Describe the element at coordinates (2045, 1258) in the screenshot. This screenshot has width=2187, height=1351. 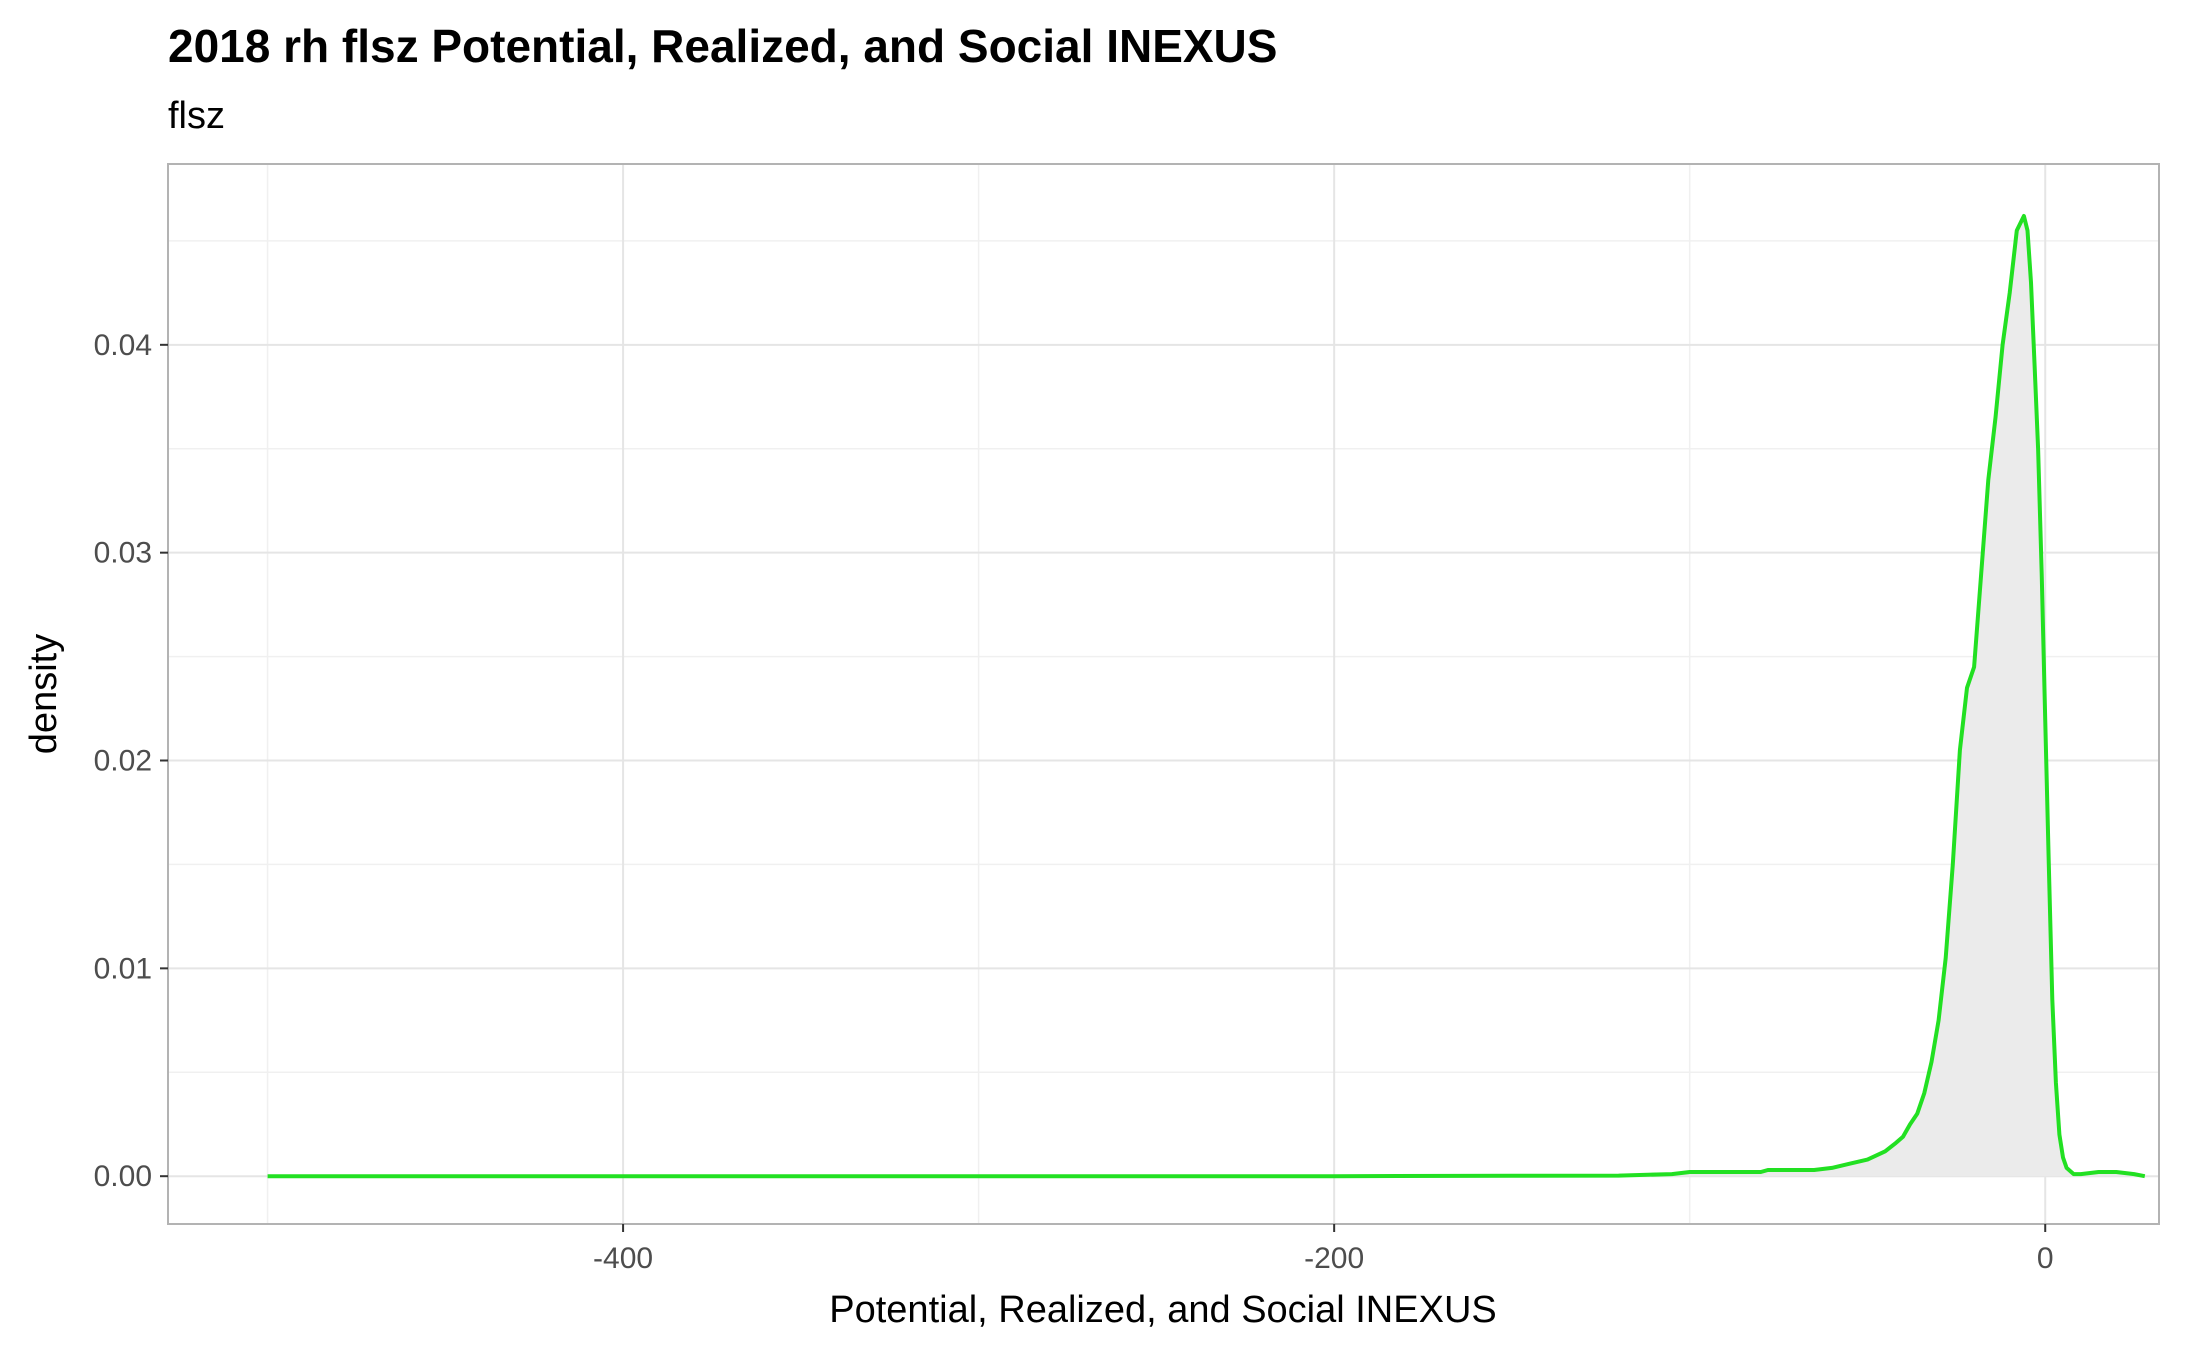
I see `x-tick-label: 0` at that location.